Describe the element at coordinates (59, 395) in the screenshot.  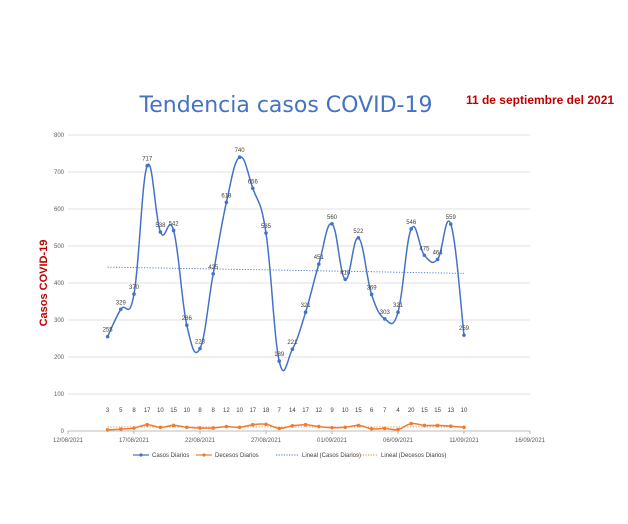
I see `y-tick-label: 100` at that location.